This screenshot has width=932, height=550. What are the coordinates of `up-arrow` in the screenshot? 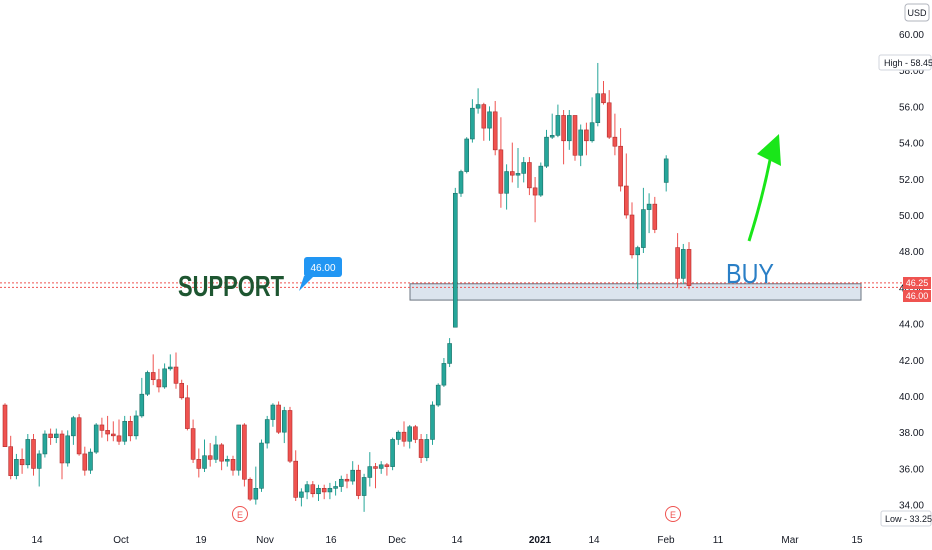 It's located at (764, 188).